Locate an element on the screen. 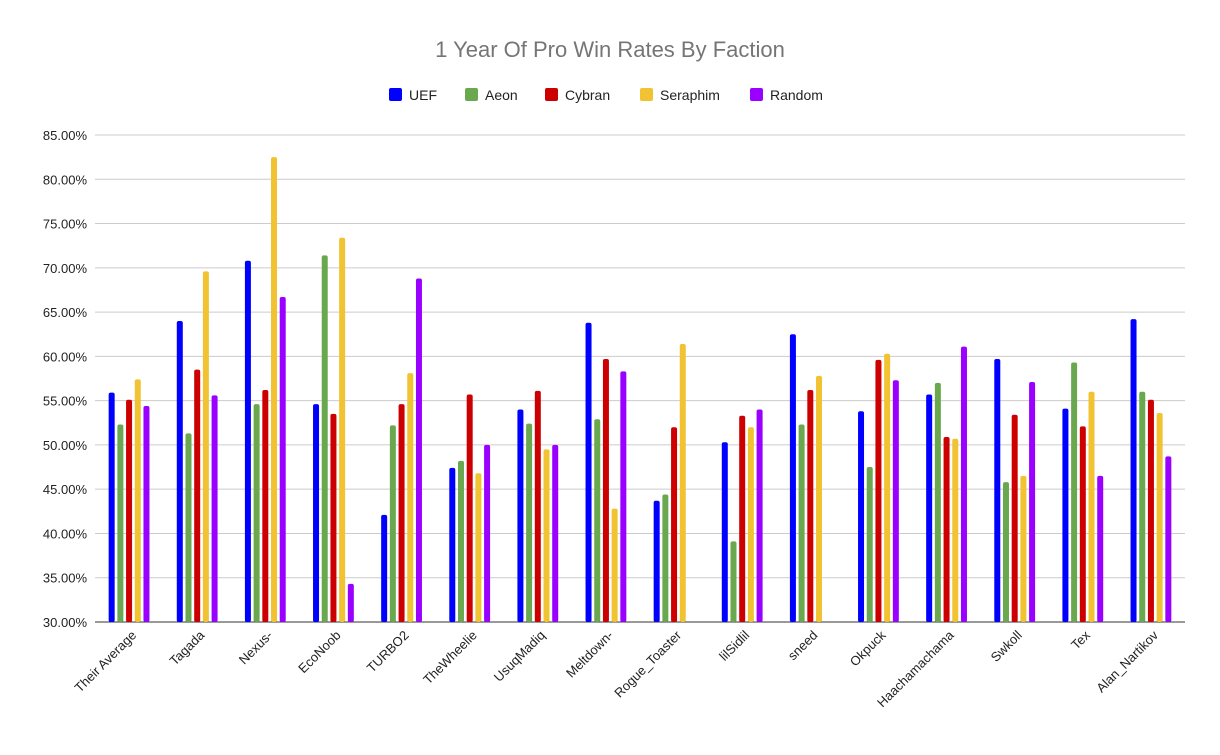 This screenshot has width=1220, height=755. x-tick-label: Meltdown- is located at coordinates (589, 654).